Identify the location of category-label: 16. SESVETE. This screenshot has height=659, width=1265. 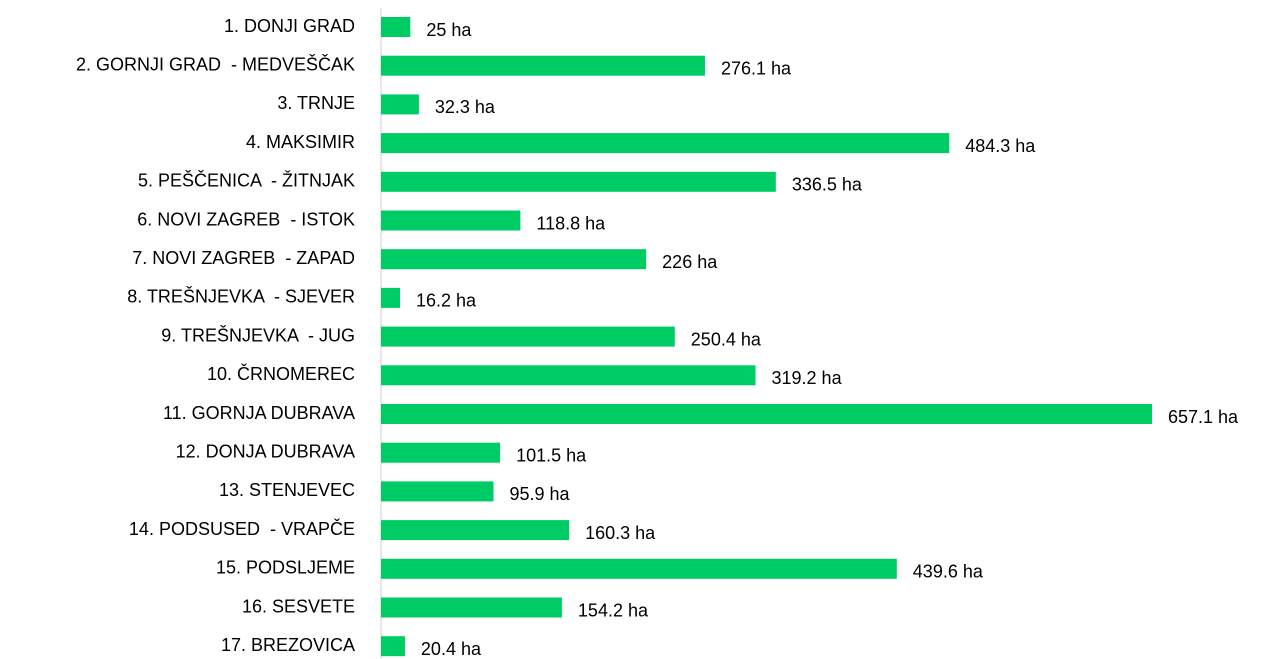
(298, 606).